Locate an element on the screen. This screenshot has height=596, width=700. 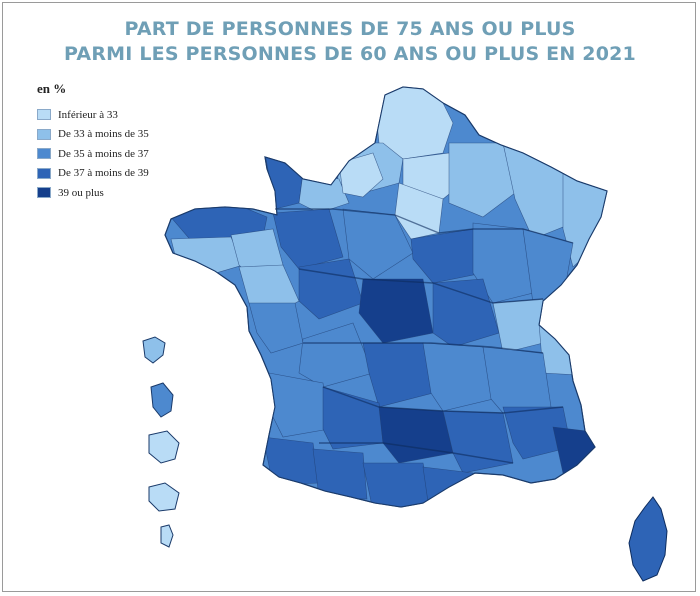
martinique is located at coordinates (162, 400).